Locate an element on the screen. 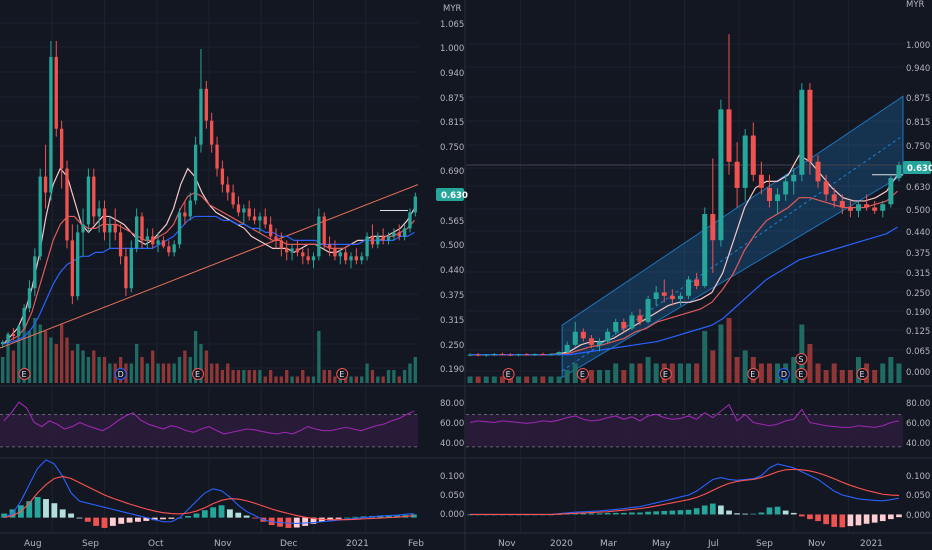 The width and height of the screenshot is (932, 550). right-time-tick: 2020 is located at coordinates (561, 544).